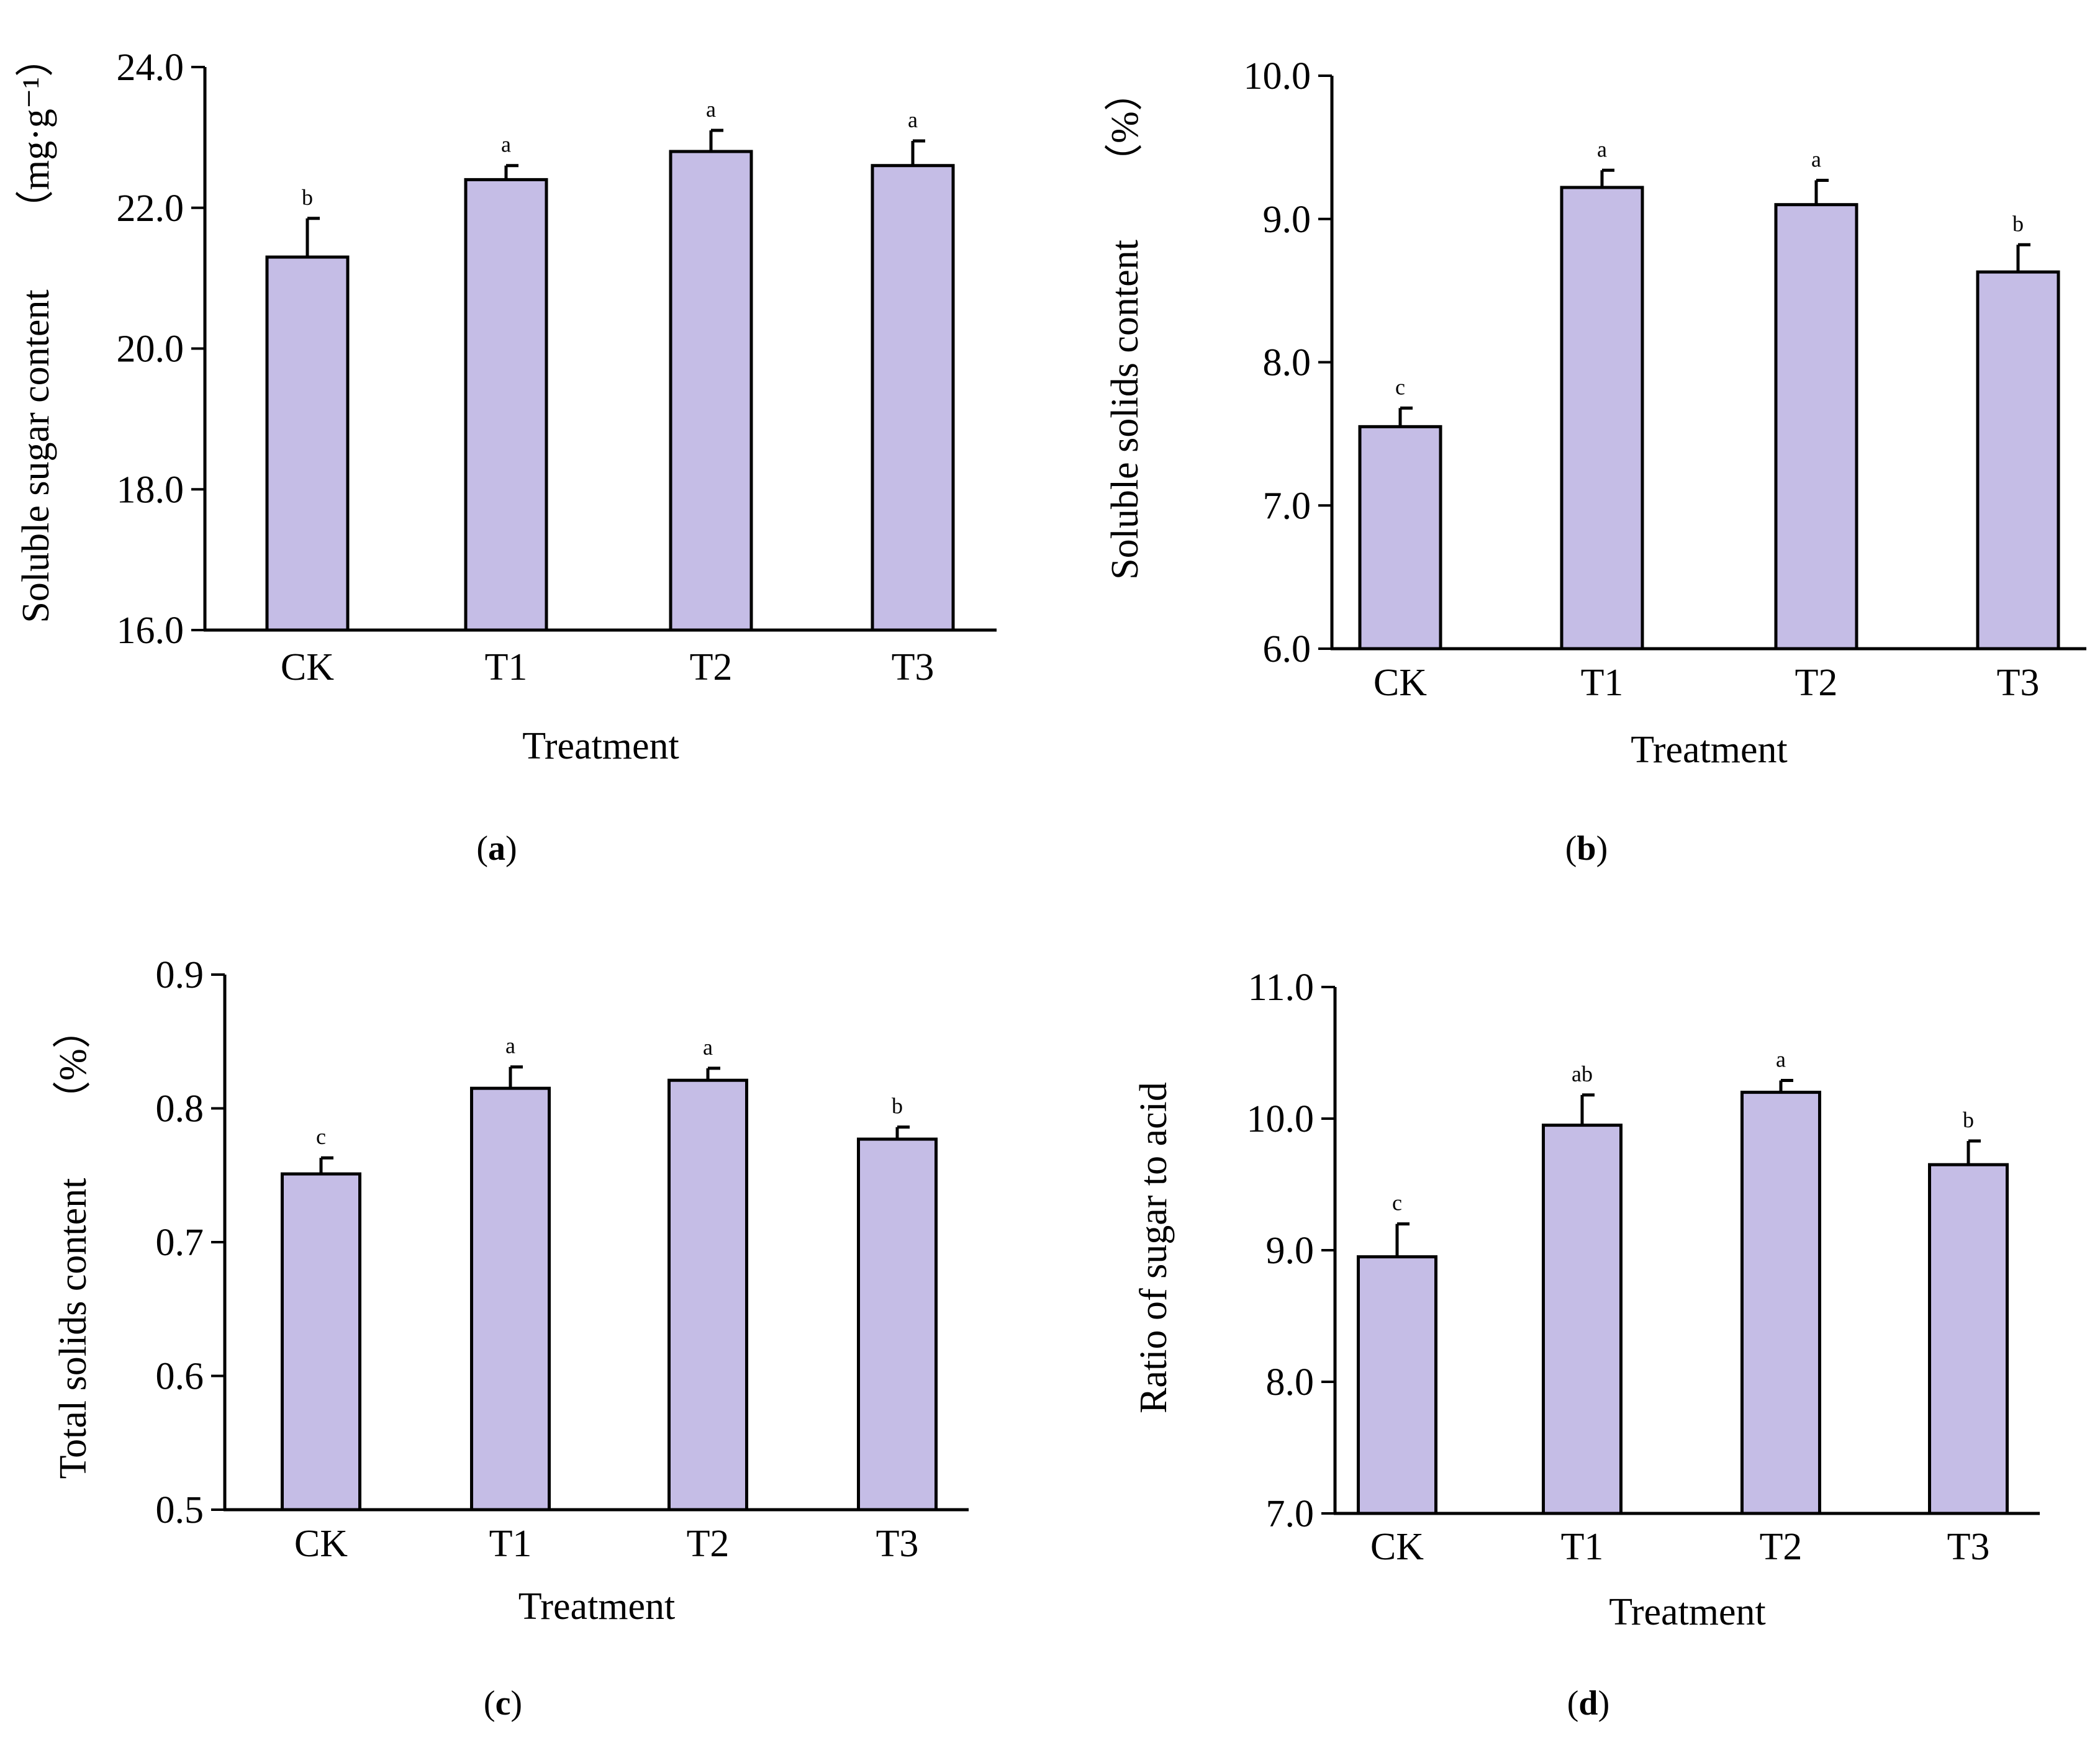 Image resolution: width=2100 pixels, height=1740 pixels. I want to click on y-tick-label: 11.0, so click(1281, 988).